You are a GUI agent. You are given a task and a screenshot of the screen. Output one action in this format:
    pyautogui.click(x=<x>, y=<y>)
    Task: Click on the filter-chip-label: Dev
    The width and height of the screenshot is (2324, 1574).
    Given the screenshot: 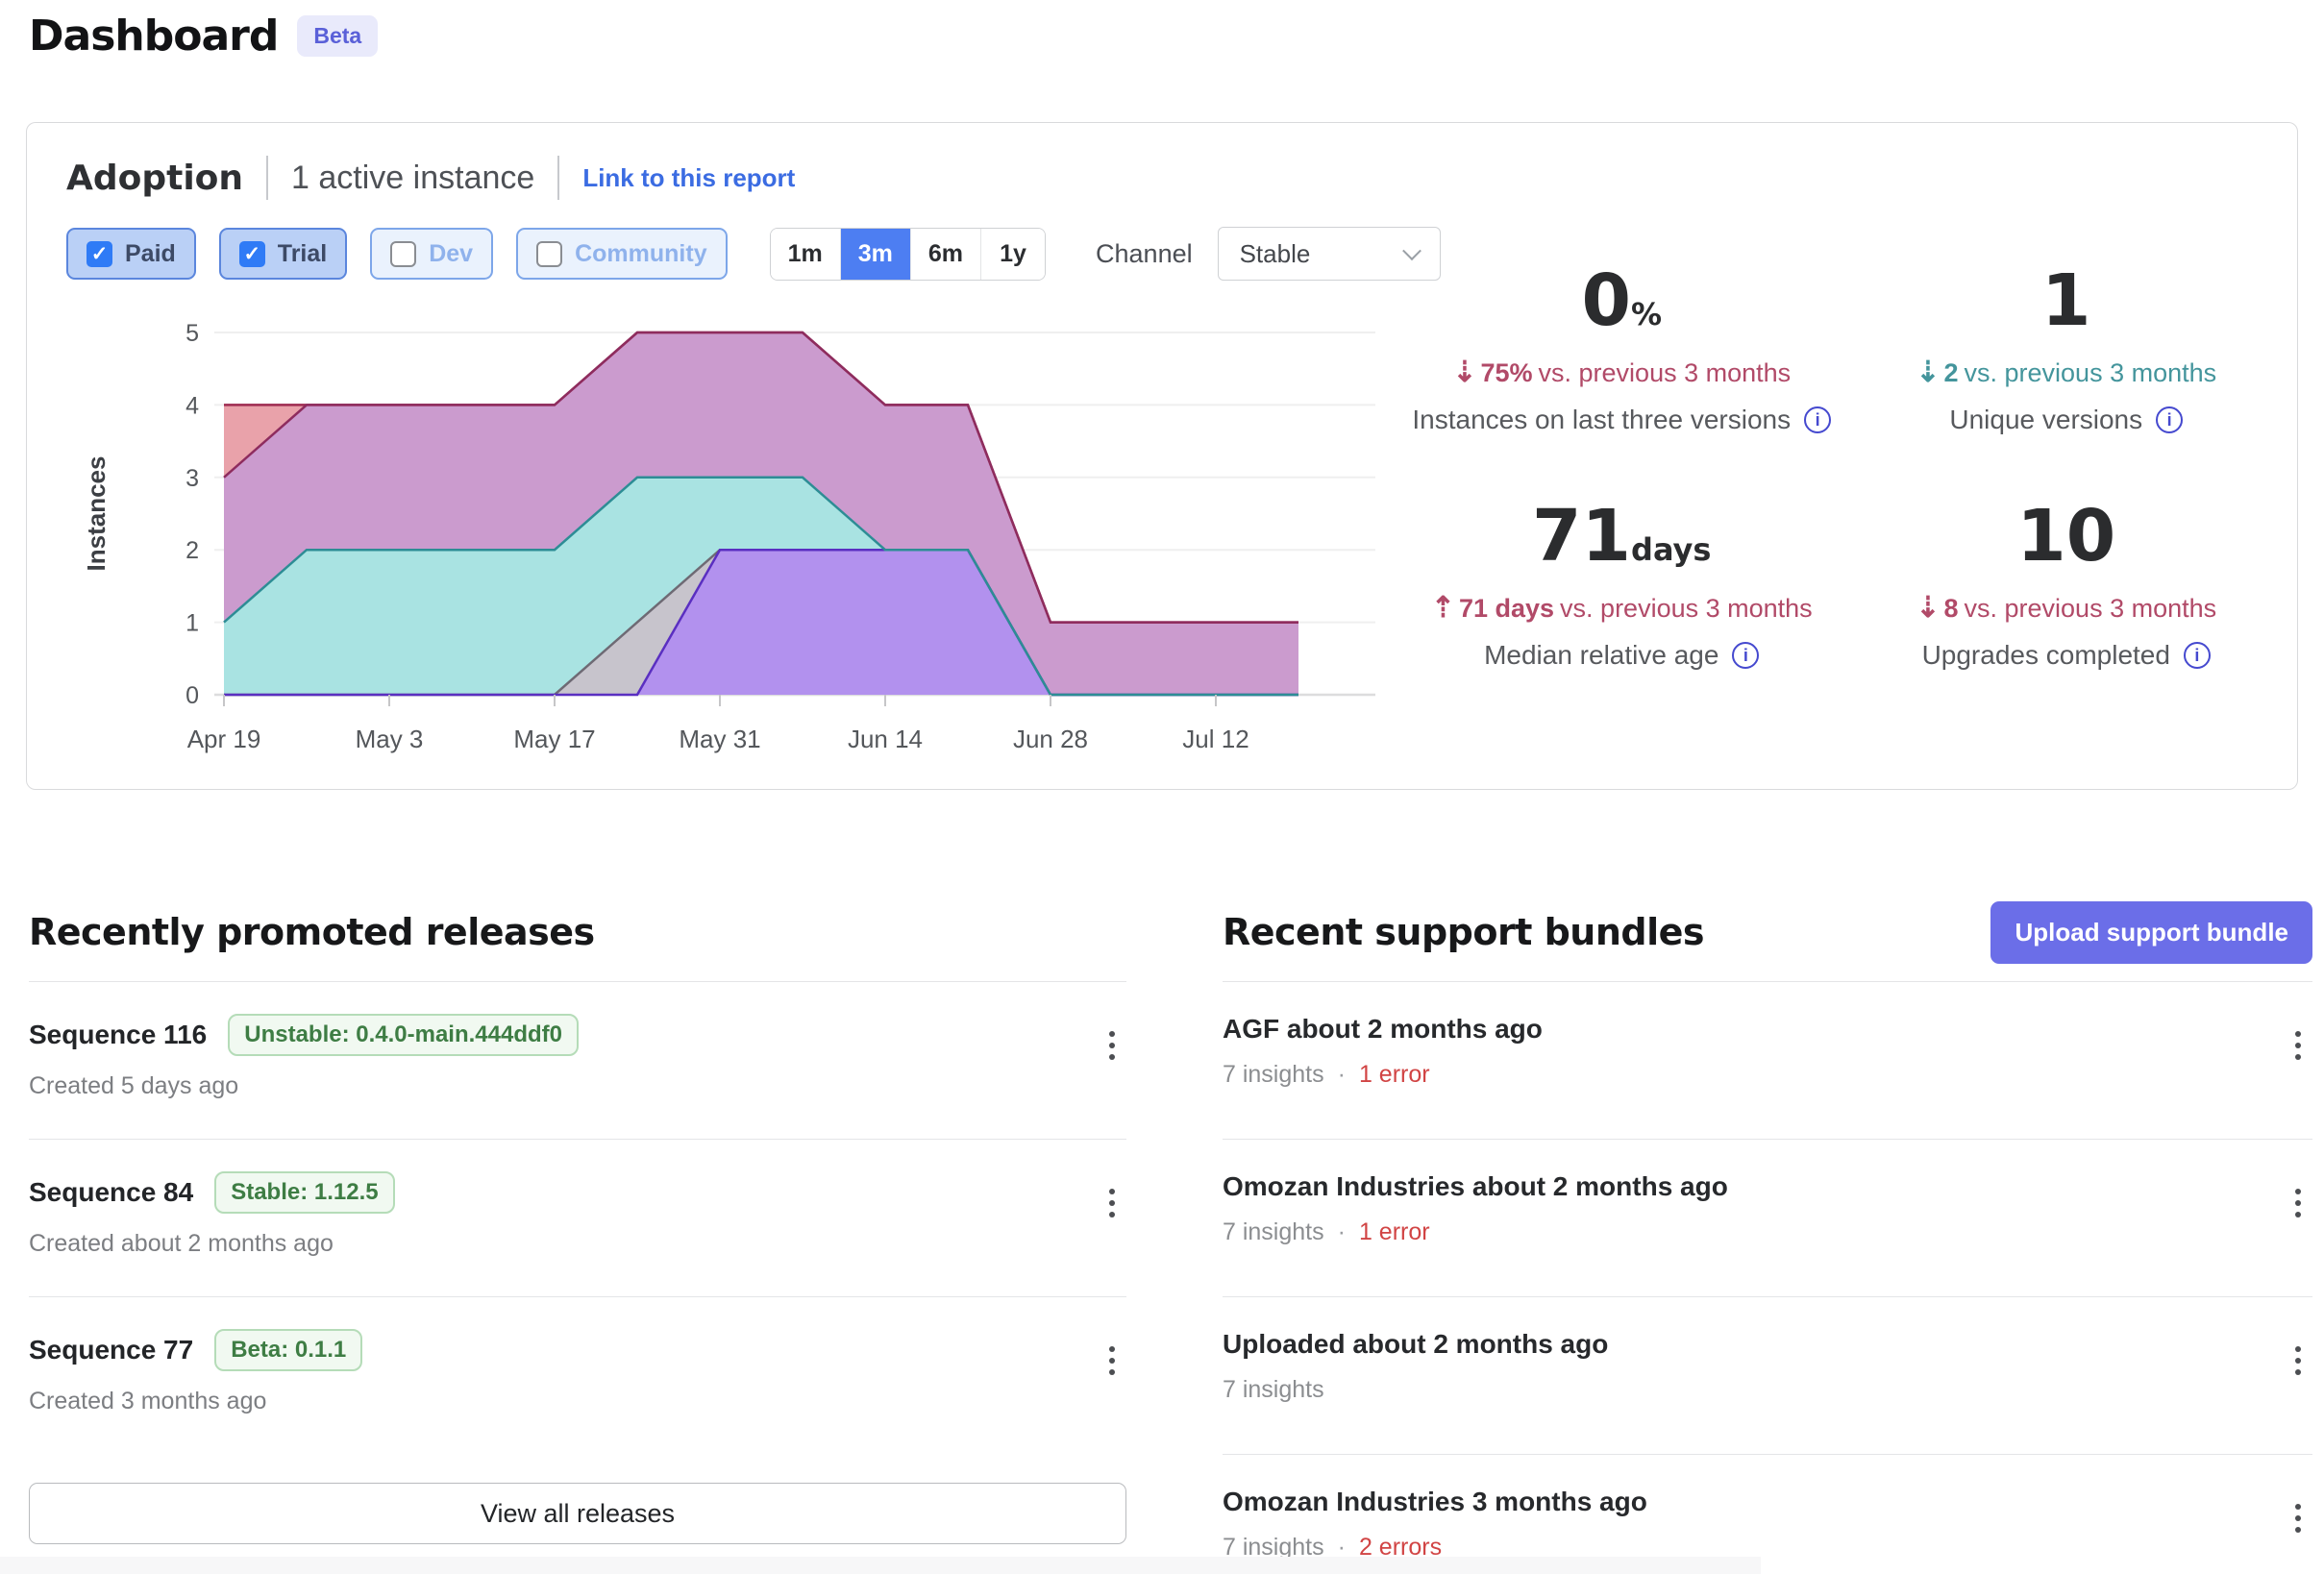 What is the action you would take?
    pyautogui.click(x=451, y=253)
    